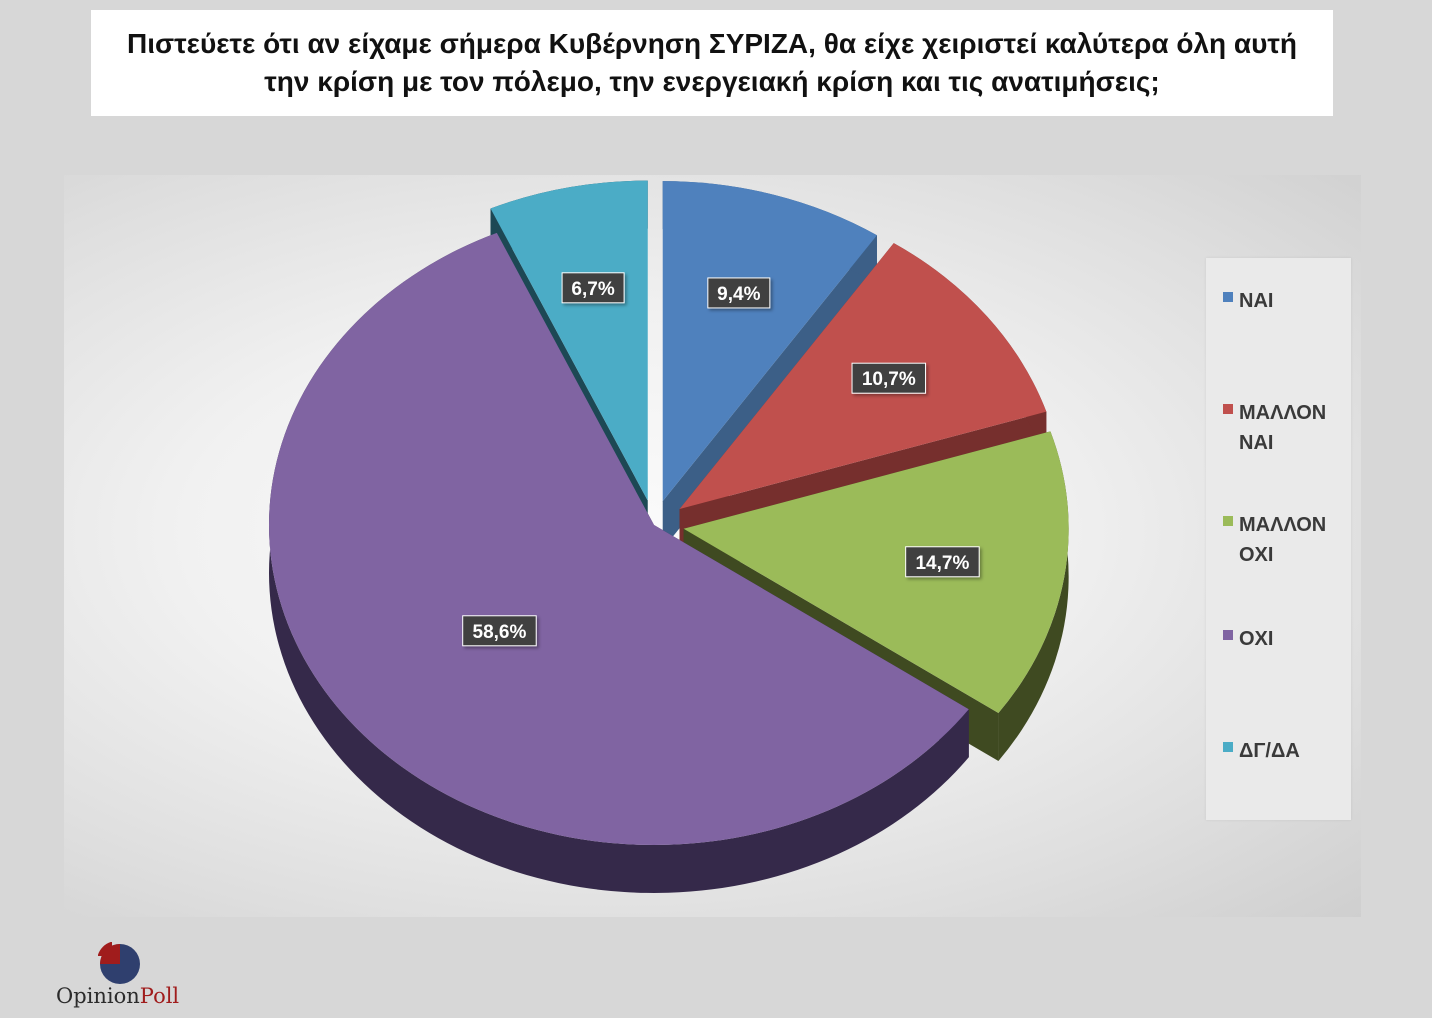 The image size is (1432, 1018). I want to click on data-label: 58,6%, so click(499, 631).